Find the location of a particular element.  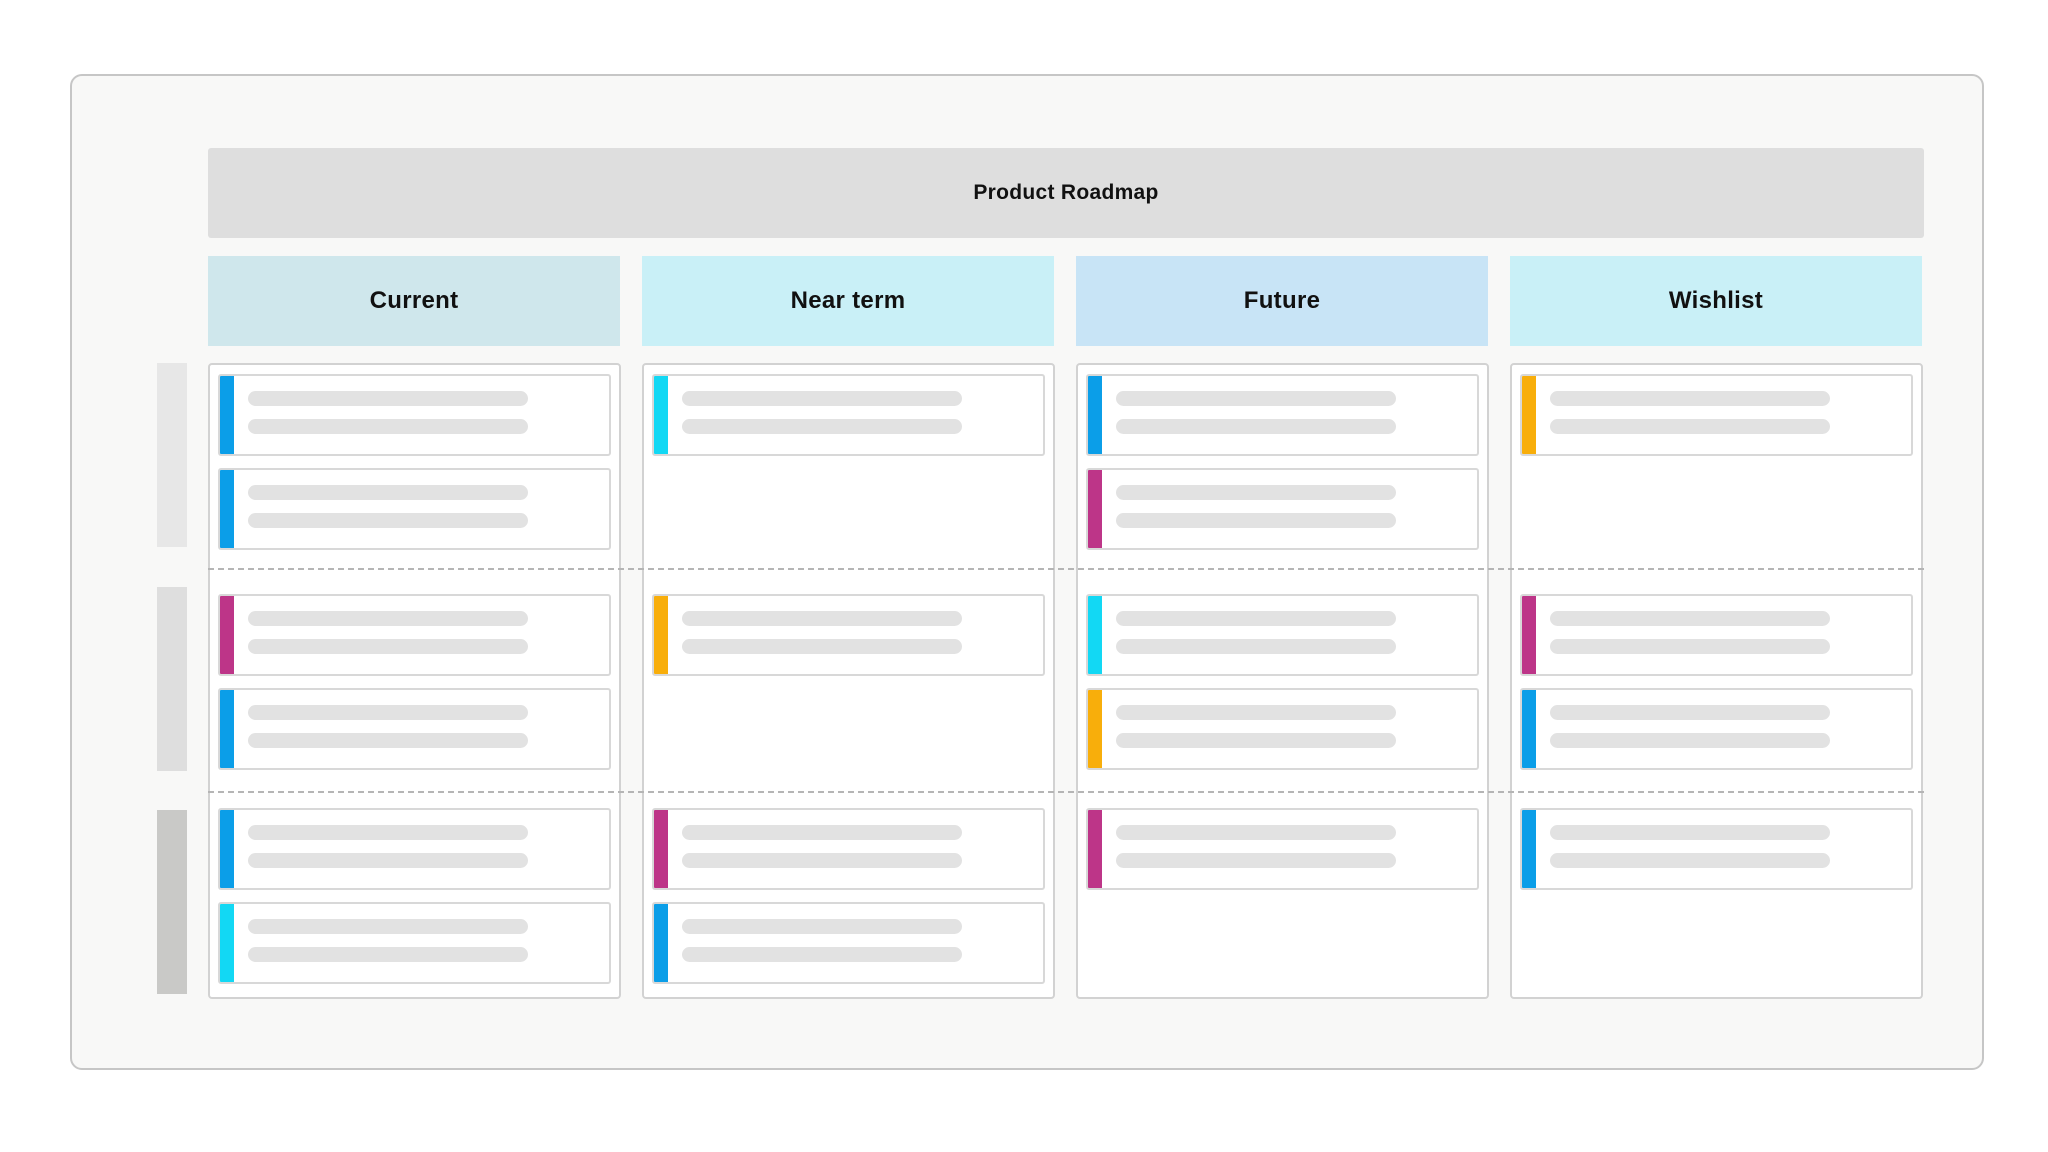

column-header: Current is located at coordinates (414, 301).